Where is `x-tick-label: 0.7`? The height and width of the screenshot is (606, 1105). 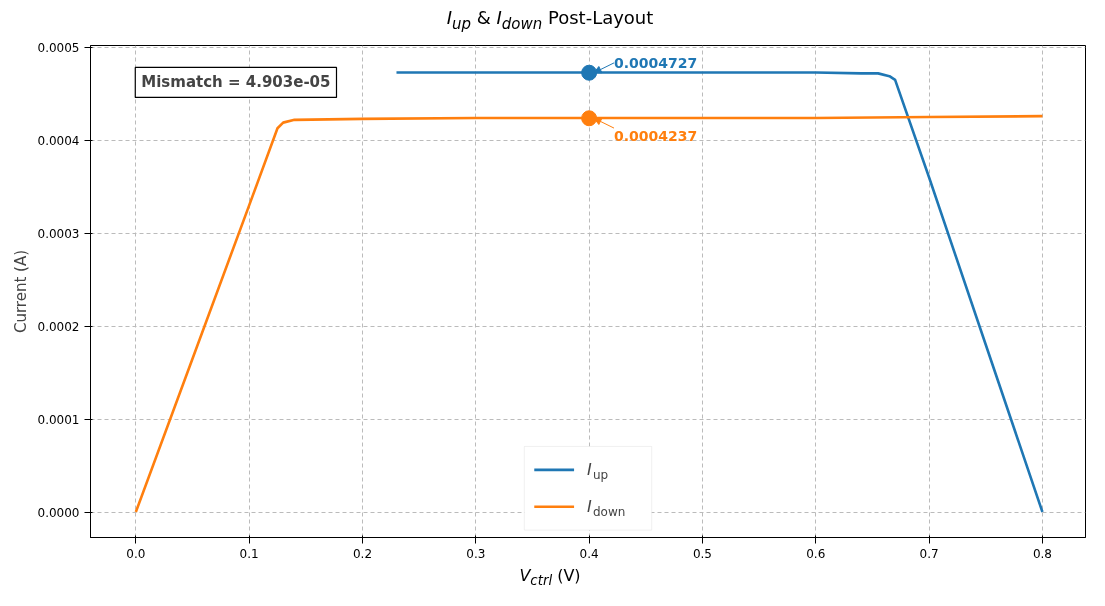 x-tick-label: 0.7 is located at coordinates (929, 553).